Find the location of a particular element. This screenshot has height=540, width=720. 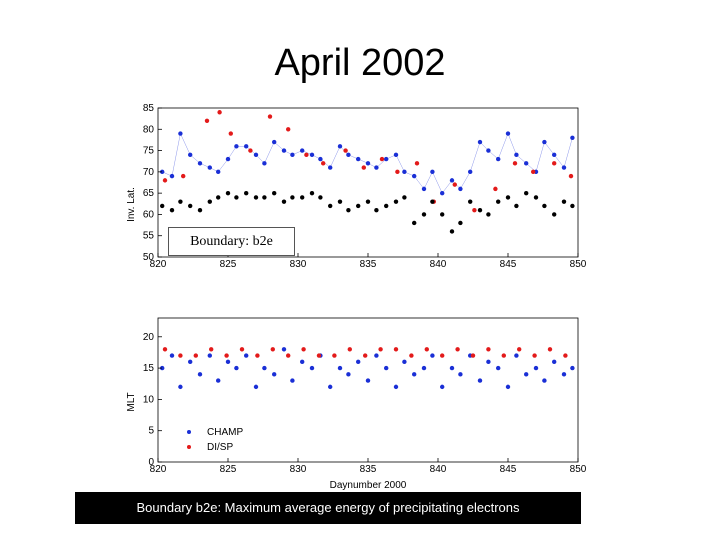

y-tick-label: 65 is located at coordinates (149, 193).